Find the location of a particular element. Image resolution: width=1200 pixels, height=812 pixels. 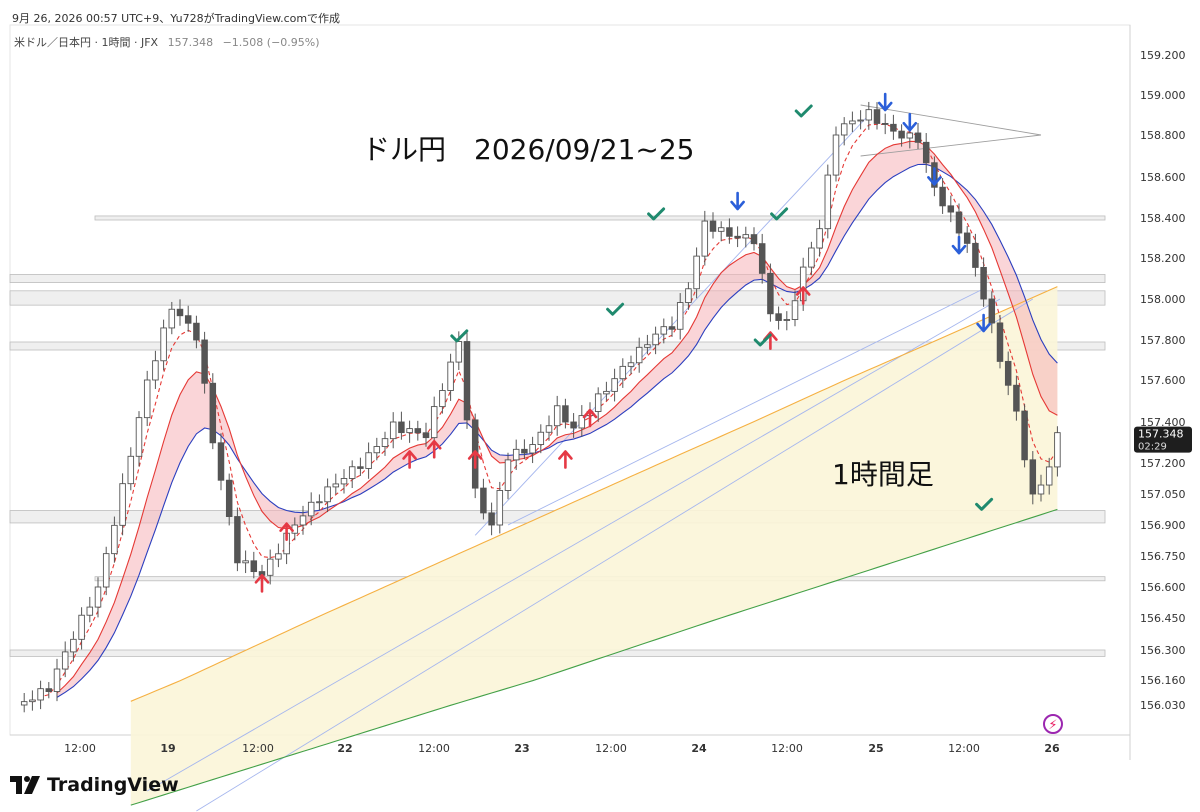

last-price-label: 157.348 is located at coordinates (1161, 434).